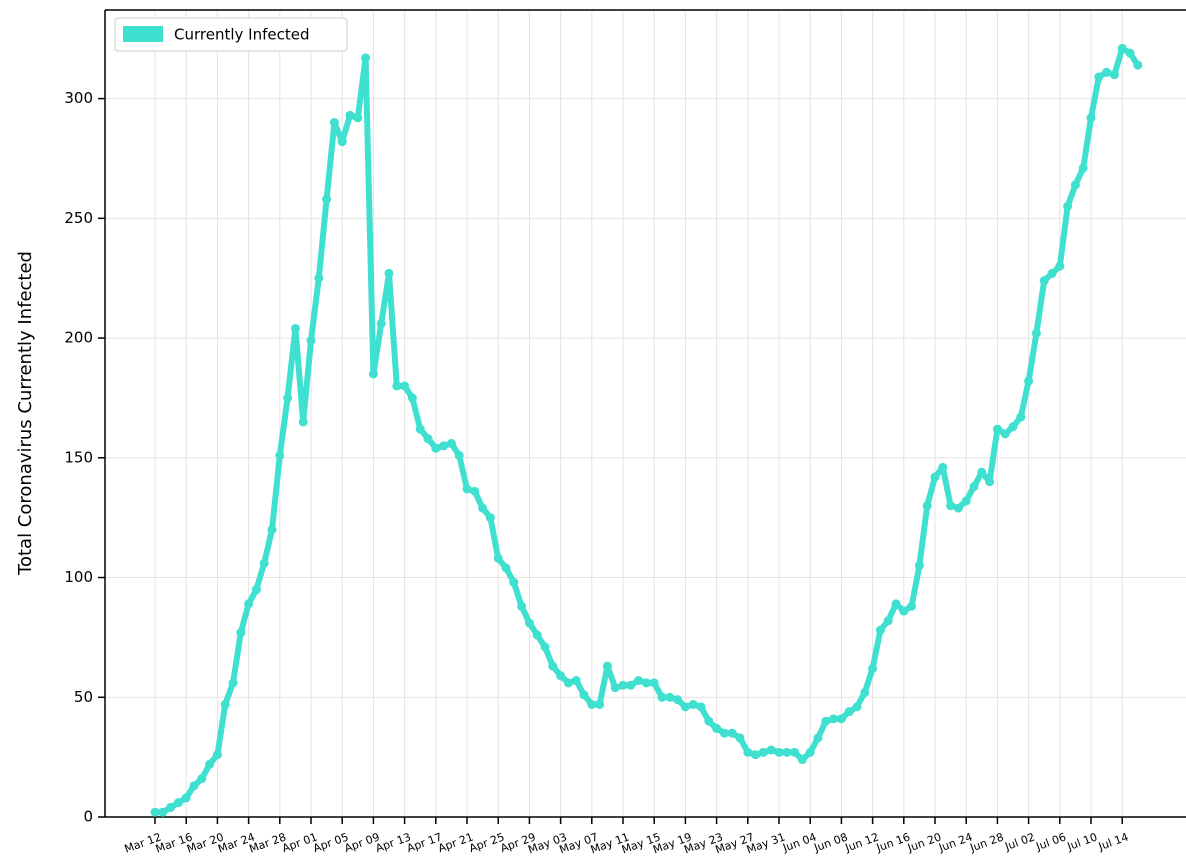 The height and width of the screenshot is (868, 1186). What do you see at coordinates (83, 697) in the screenshot?
I see `y-tick-label: 50` at bounding box center [83, 697].